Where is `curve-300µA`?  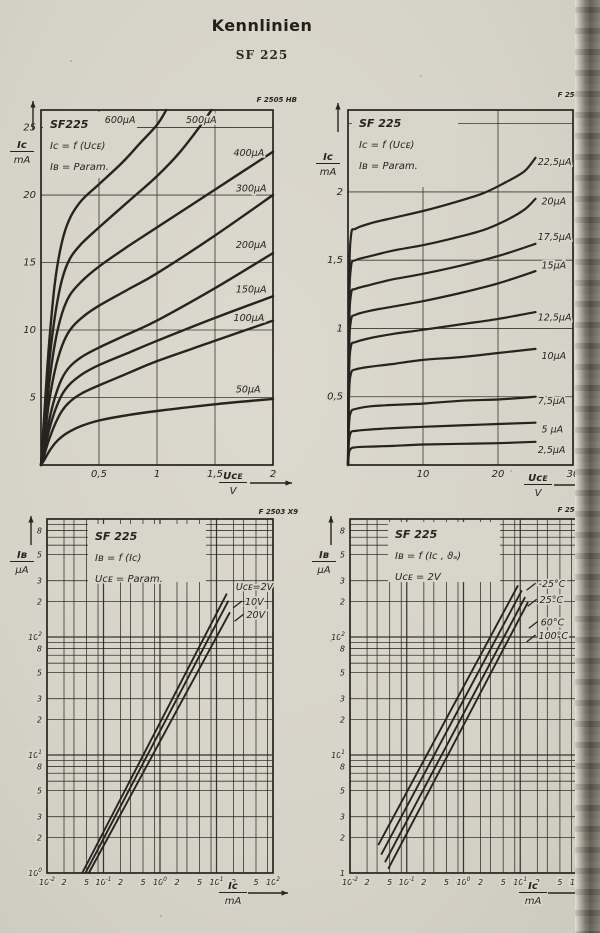
curve-300µA is located at coordinates (157, 330).